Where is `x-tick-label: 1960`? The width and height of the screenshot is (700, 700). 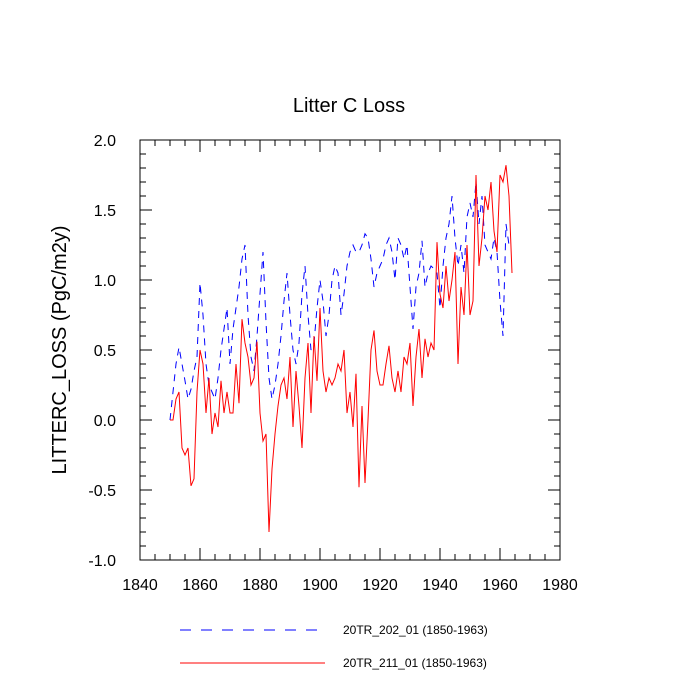
x-tick-label: 1960 is located at coordinates (500, 585).